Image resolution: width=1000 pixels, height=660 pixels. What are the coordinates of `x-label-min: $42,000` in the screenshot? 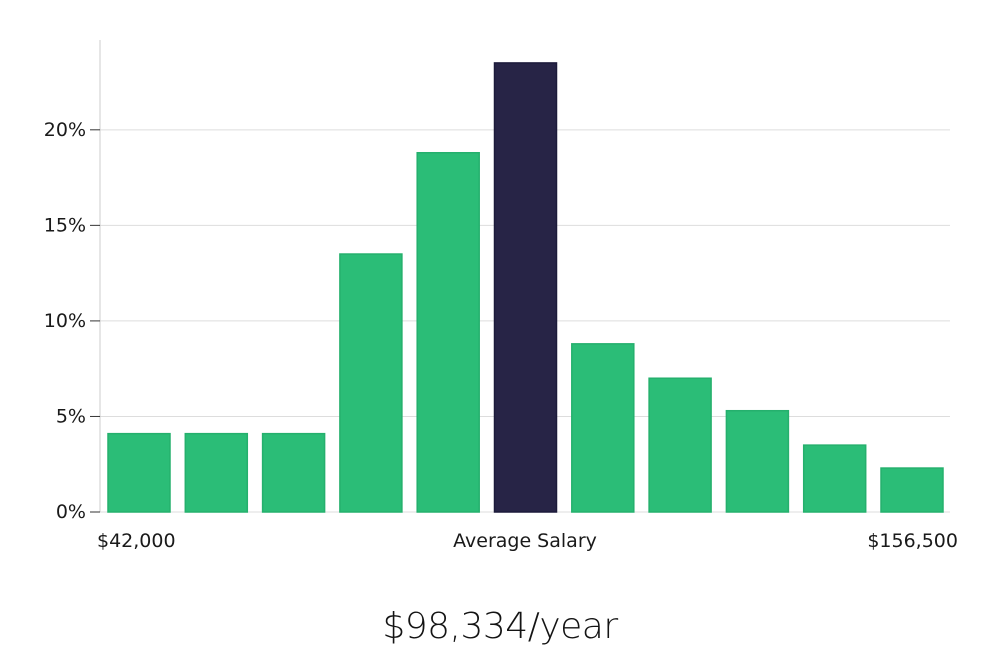 It's located at (136, 541).